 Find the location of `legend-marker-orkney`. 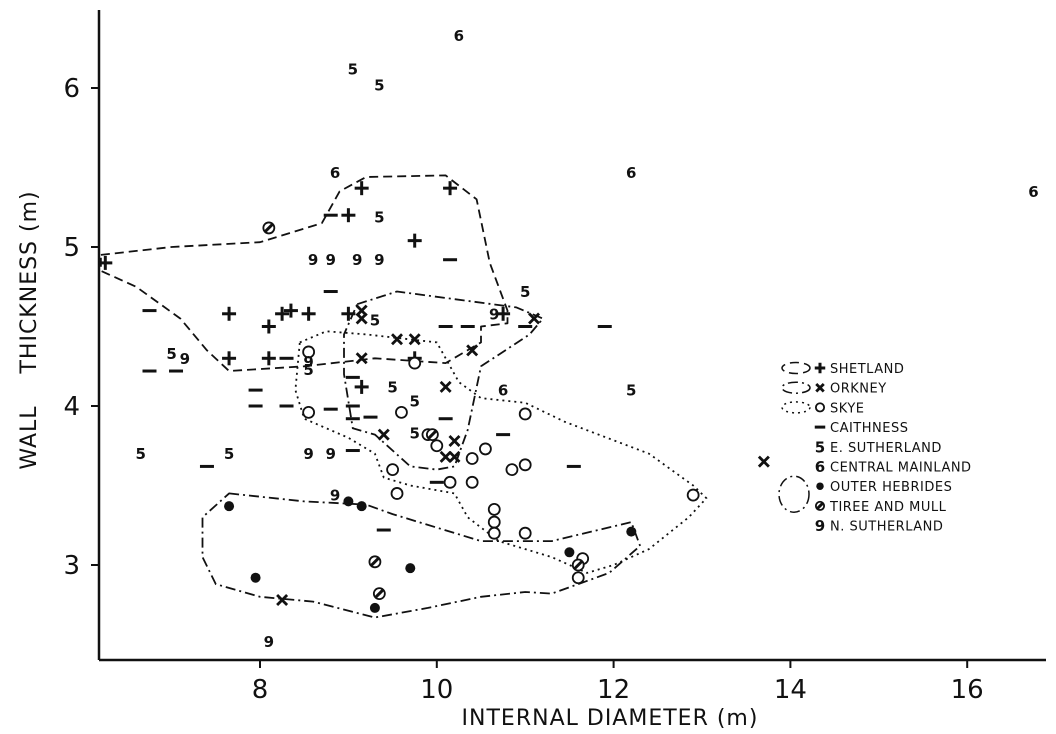

legend-marker-orkney is located at coordinates (820, 387).